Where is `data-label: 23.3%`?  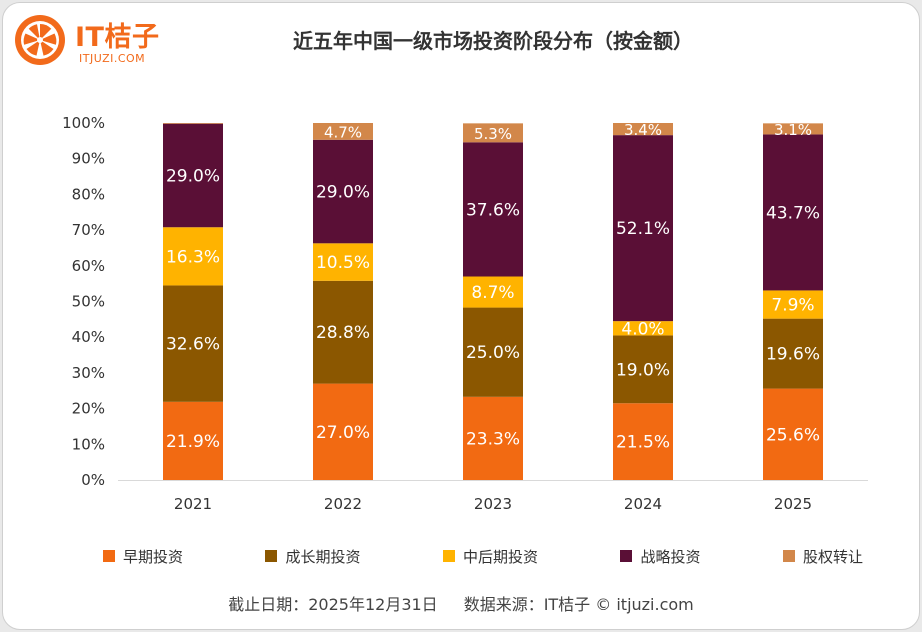
data-label: 23.3% is located at coordinates (493, 439).